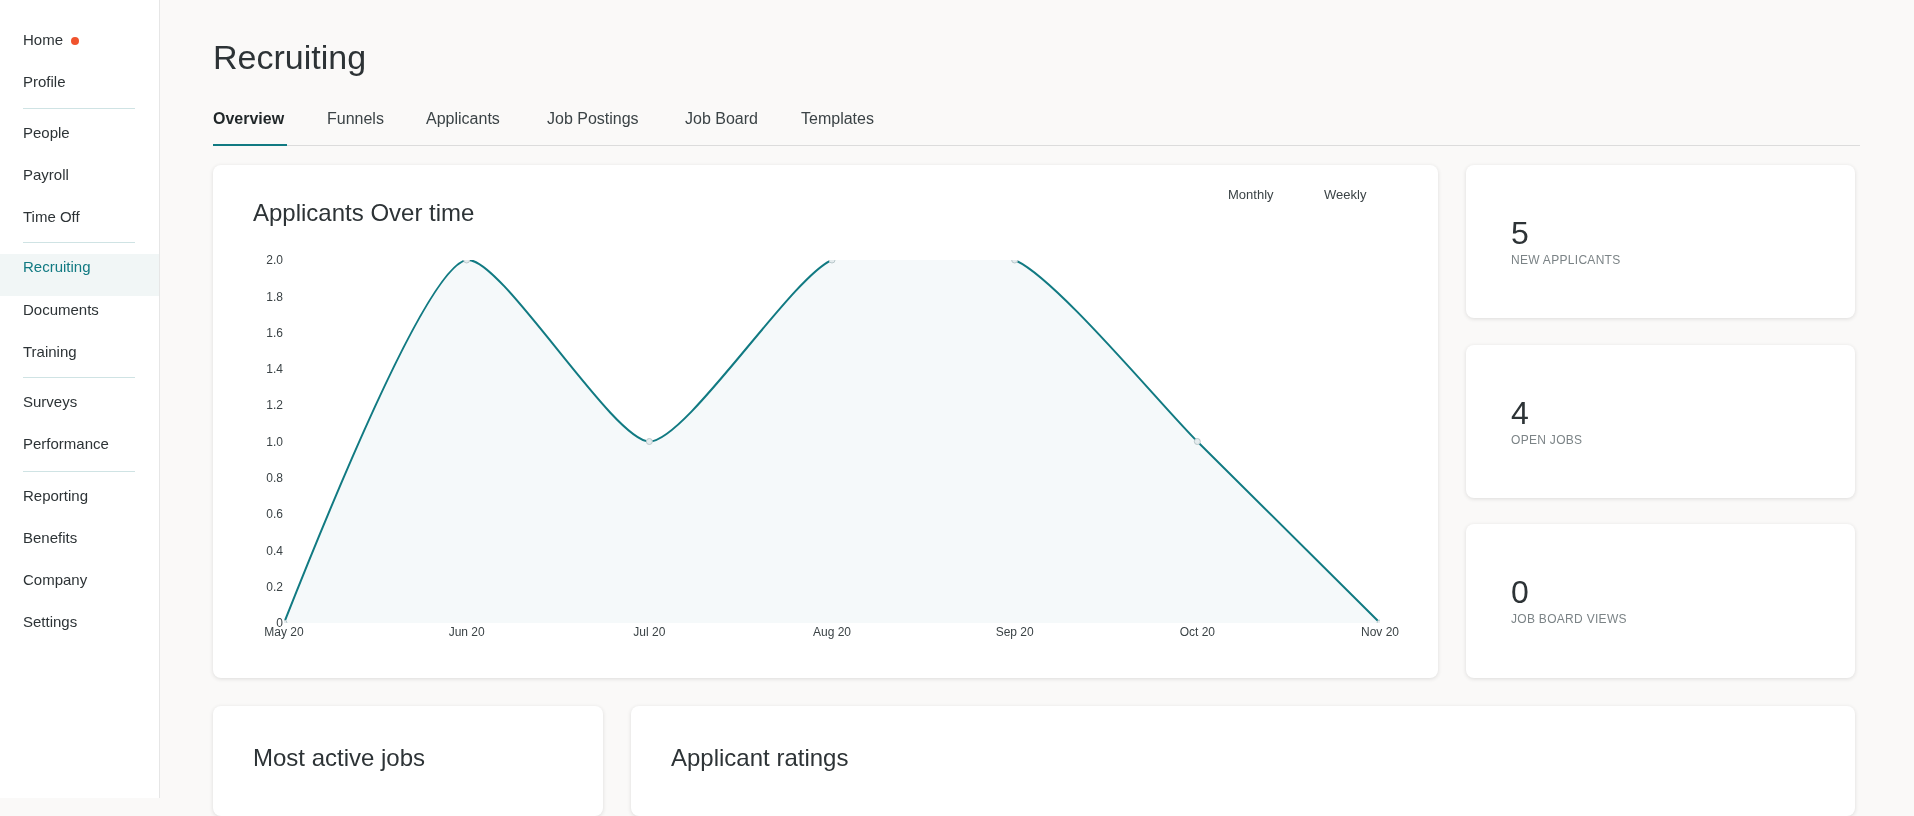 This screenshot has width=1914, height=816. What do you see at coordinates (1520, 592) in the screenshot?
I see `text: 0` at bounding box center [1520, 592].